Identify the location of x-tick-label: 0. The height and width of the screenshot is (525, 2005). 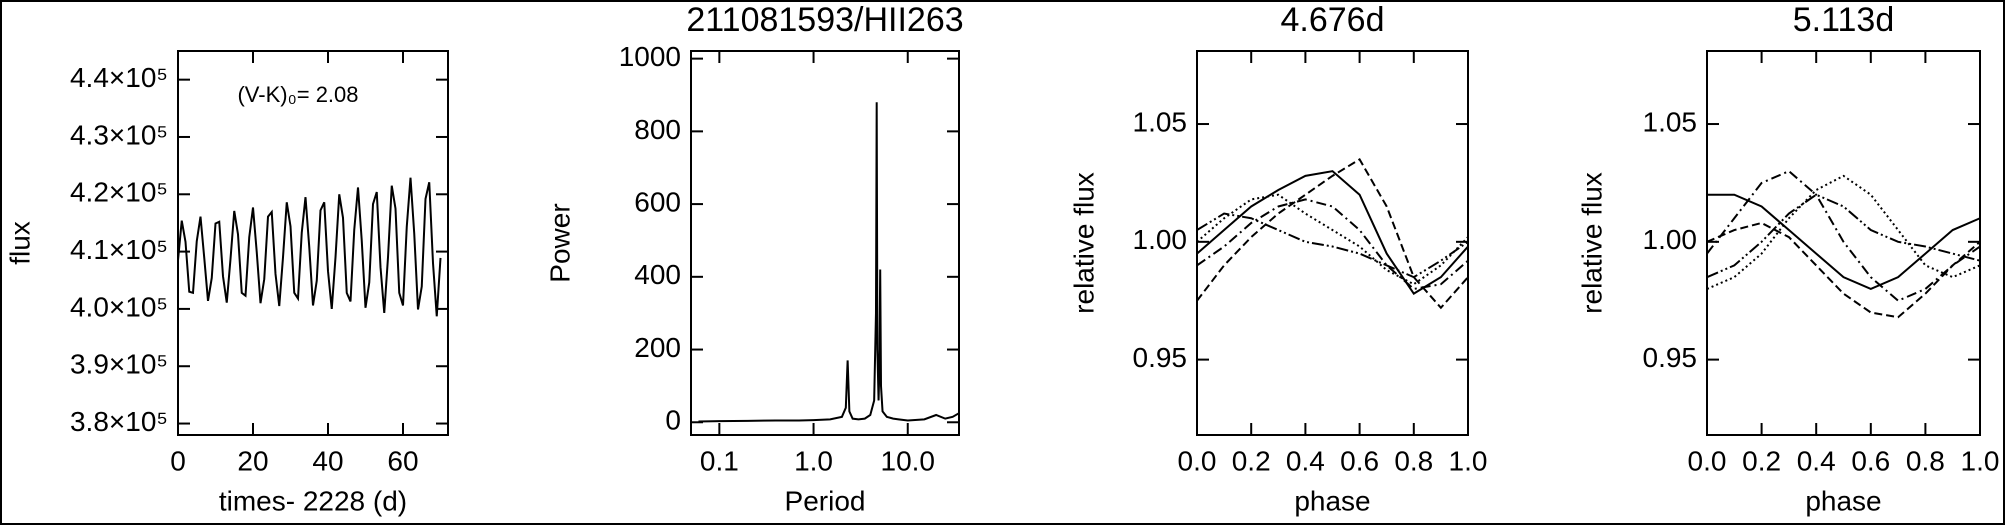
(178, 460).